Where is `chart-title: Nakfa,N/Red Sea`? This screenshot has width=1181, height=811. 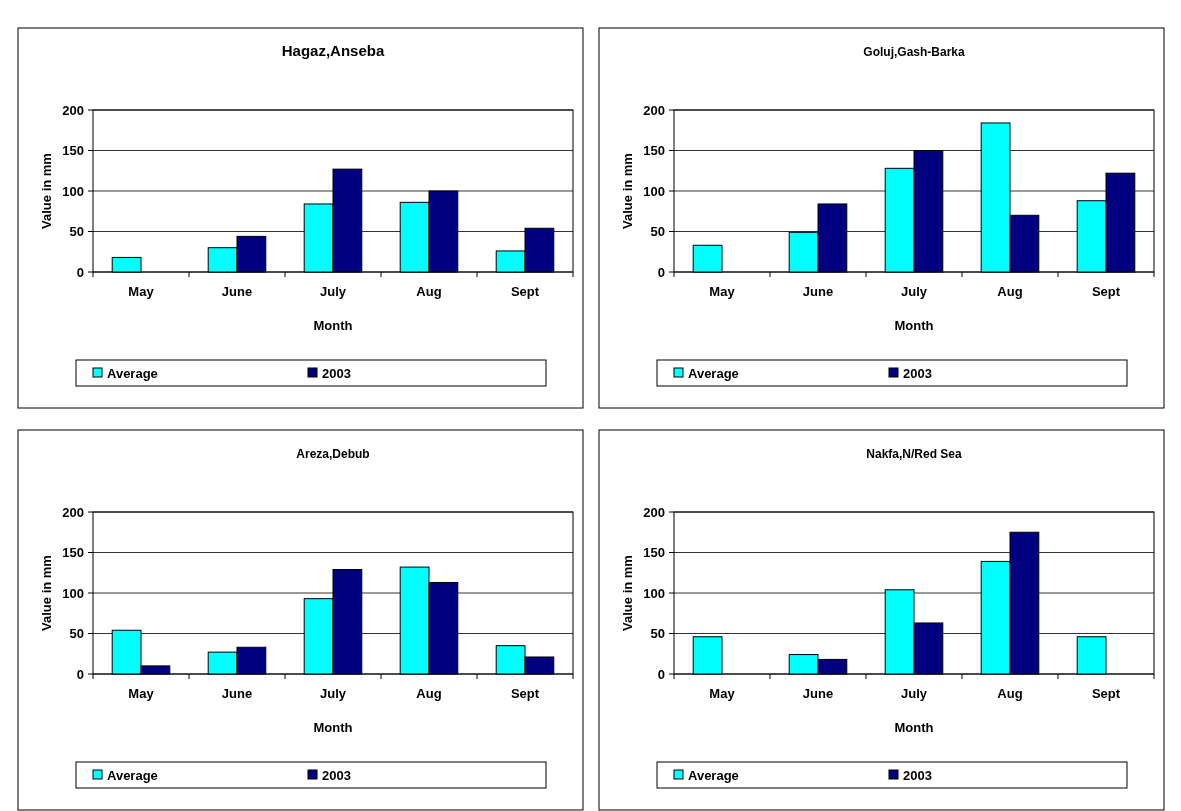 chart-title: Nakfa,N/Red Sea is located at coordinates (914, 454).